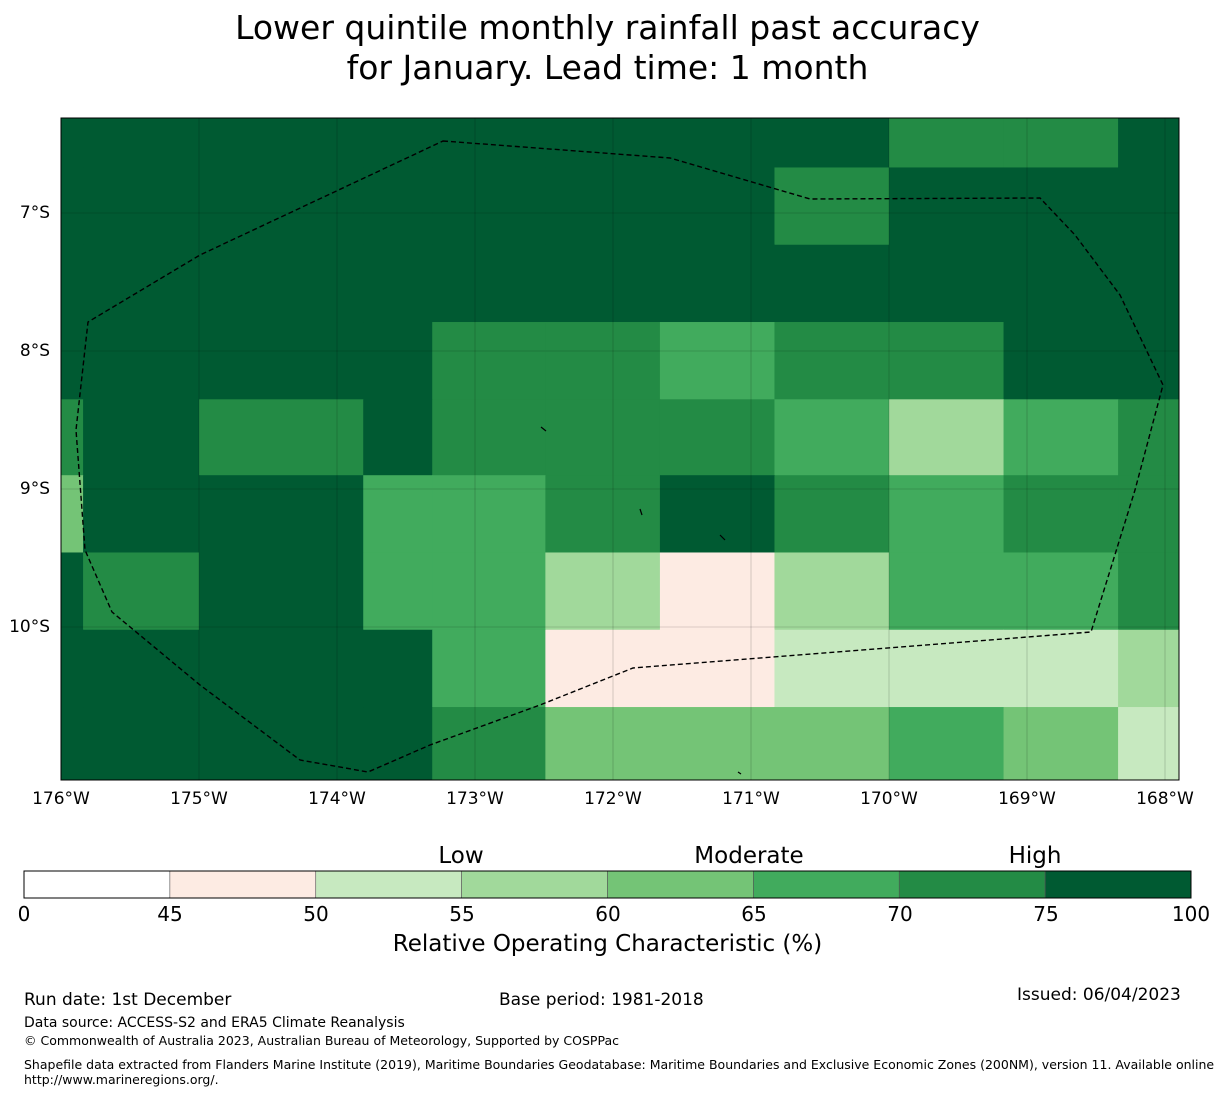  What do you see at coordinates (1046, 914) in the screenshot?
I see `colorbar-tick: 75` at bounding box center [1046, 914].